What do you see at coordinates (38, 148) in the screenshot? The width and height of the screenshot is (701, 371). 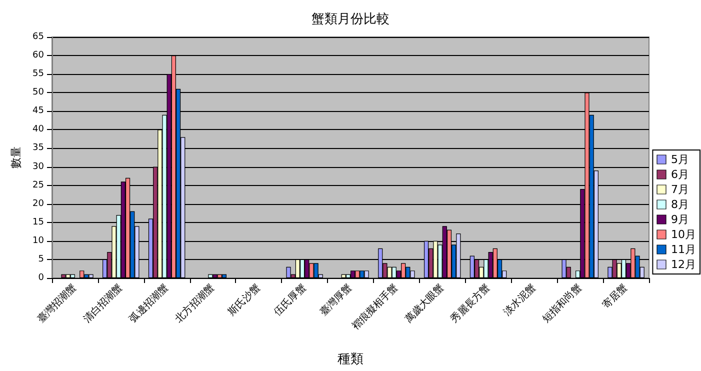 I see `y-tick-label: 35` at bounding box center [38, 148].